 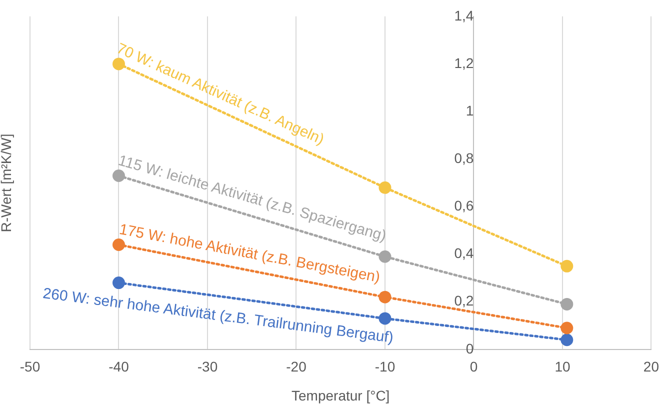 What do you see at coordinates (207, 366) in the screenshot?
I see `x-tick-label: -30` at bounding box center [207, 366].